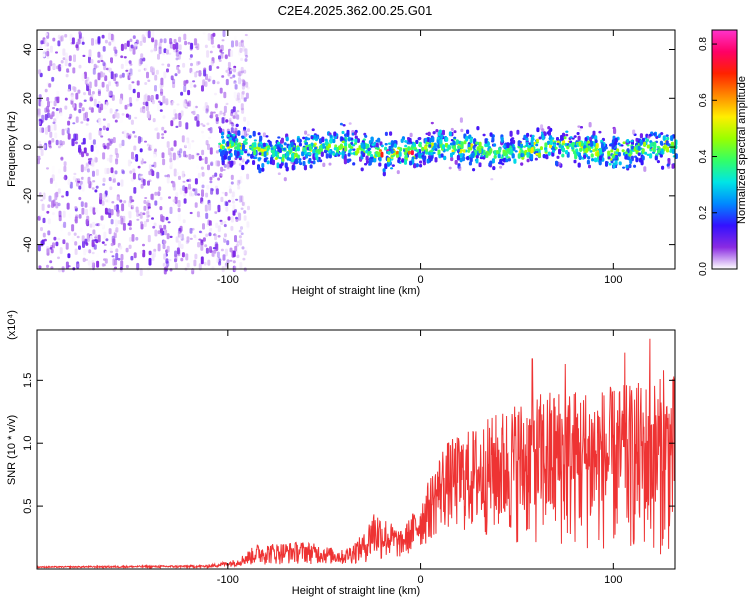 Image resolution: width=750 pixels, height=600 pixels. What do you see at coordinates (28, 196) in the screenshot?
I see `y-tick-label: -20` at bounding box center [28, 196].